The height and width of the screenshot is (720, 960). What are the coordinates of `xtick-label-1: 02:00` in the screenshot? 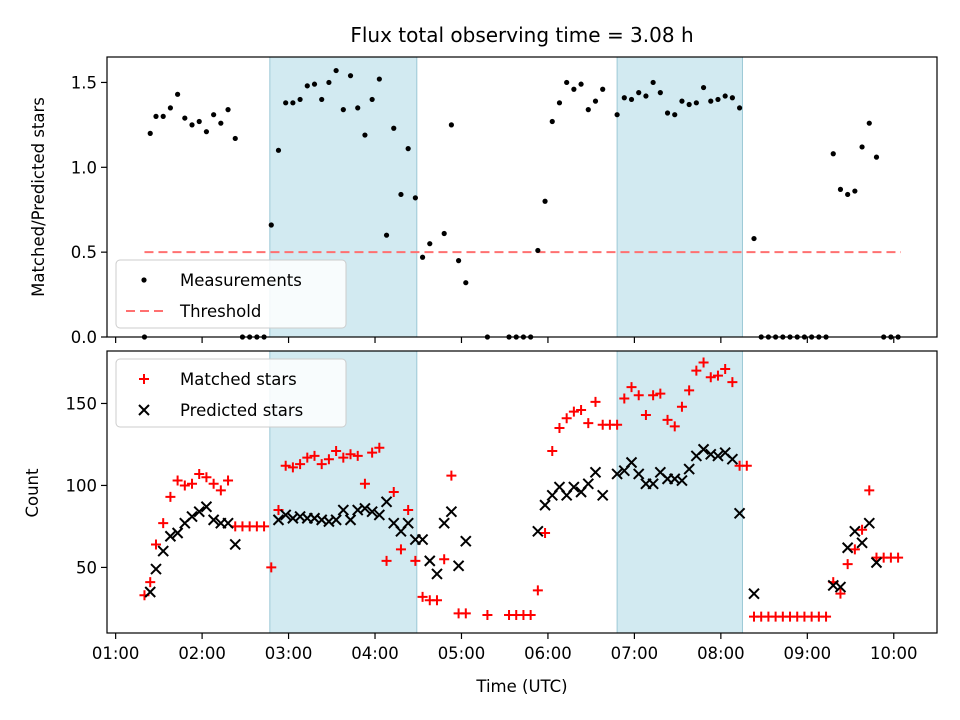 It's located at (202, 653).